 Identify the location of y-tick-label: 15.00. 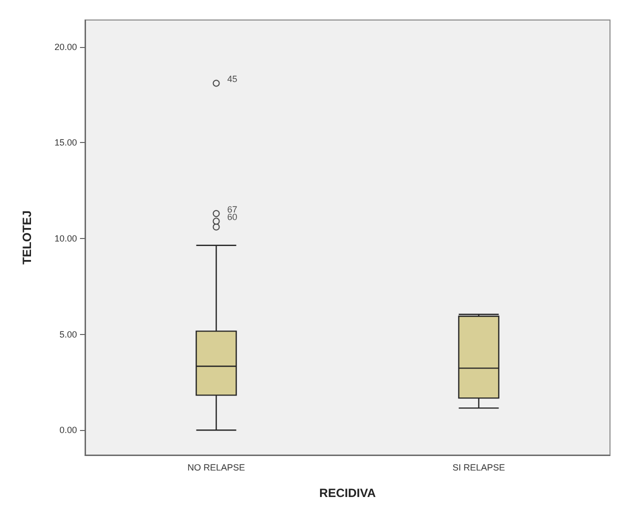
(65, 143).